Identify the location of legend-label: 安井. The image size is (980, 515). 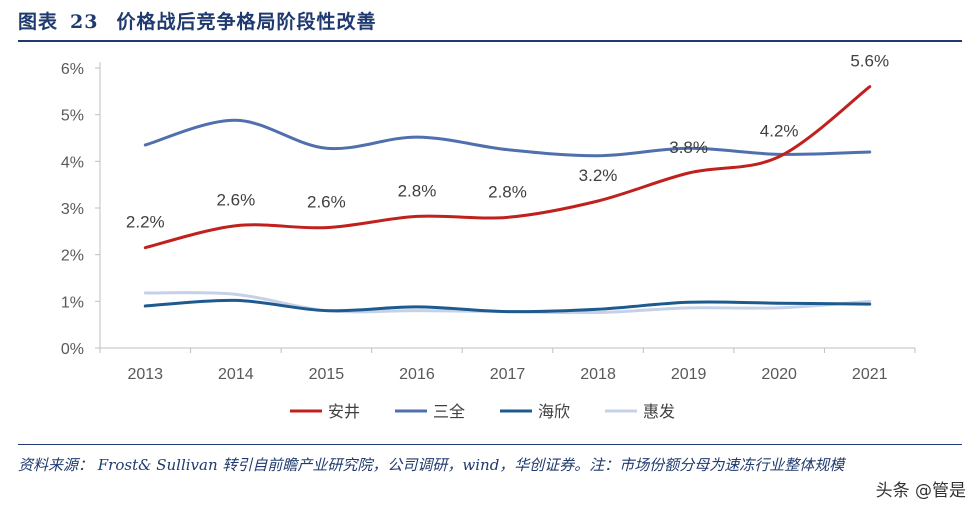
(344, 411).